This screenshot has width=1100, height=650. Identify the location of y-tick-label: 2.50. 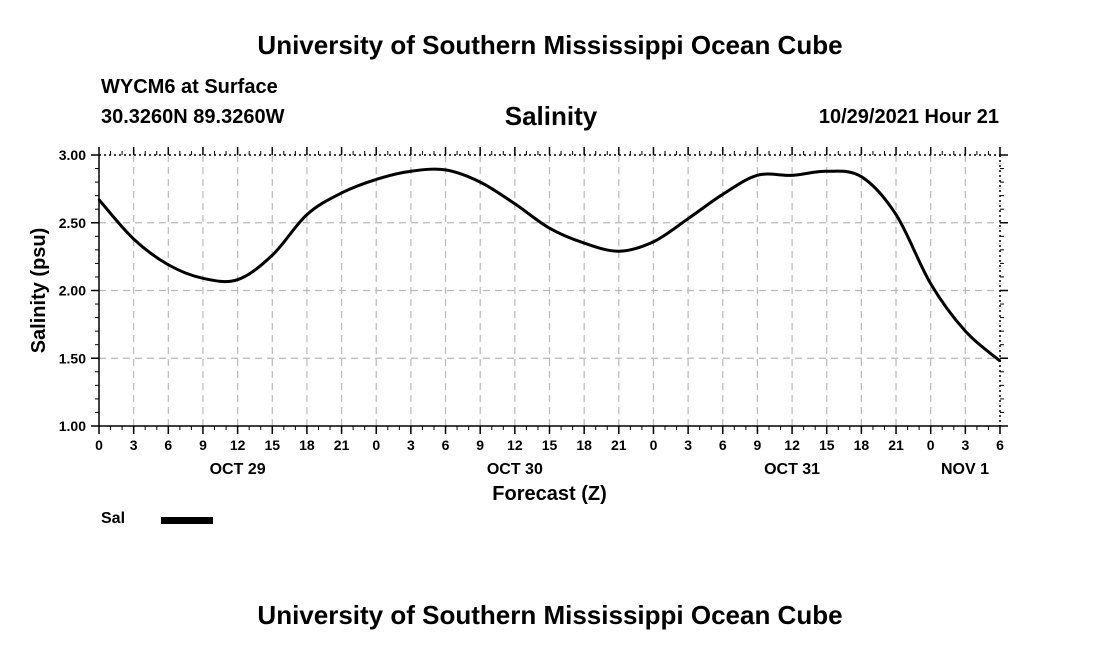
(72, 223).